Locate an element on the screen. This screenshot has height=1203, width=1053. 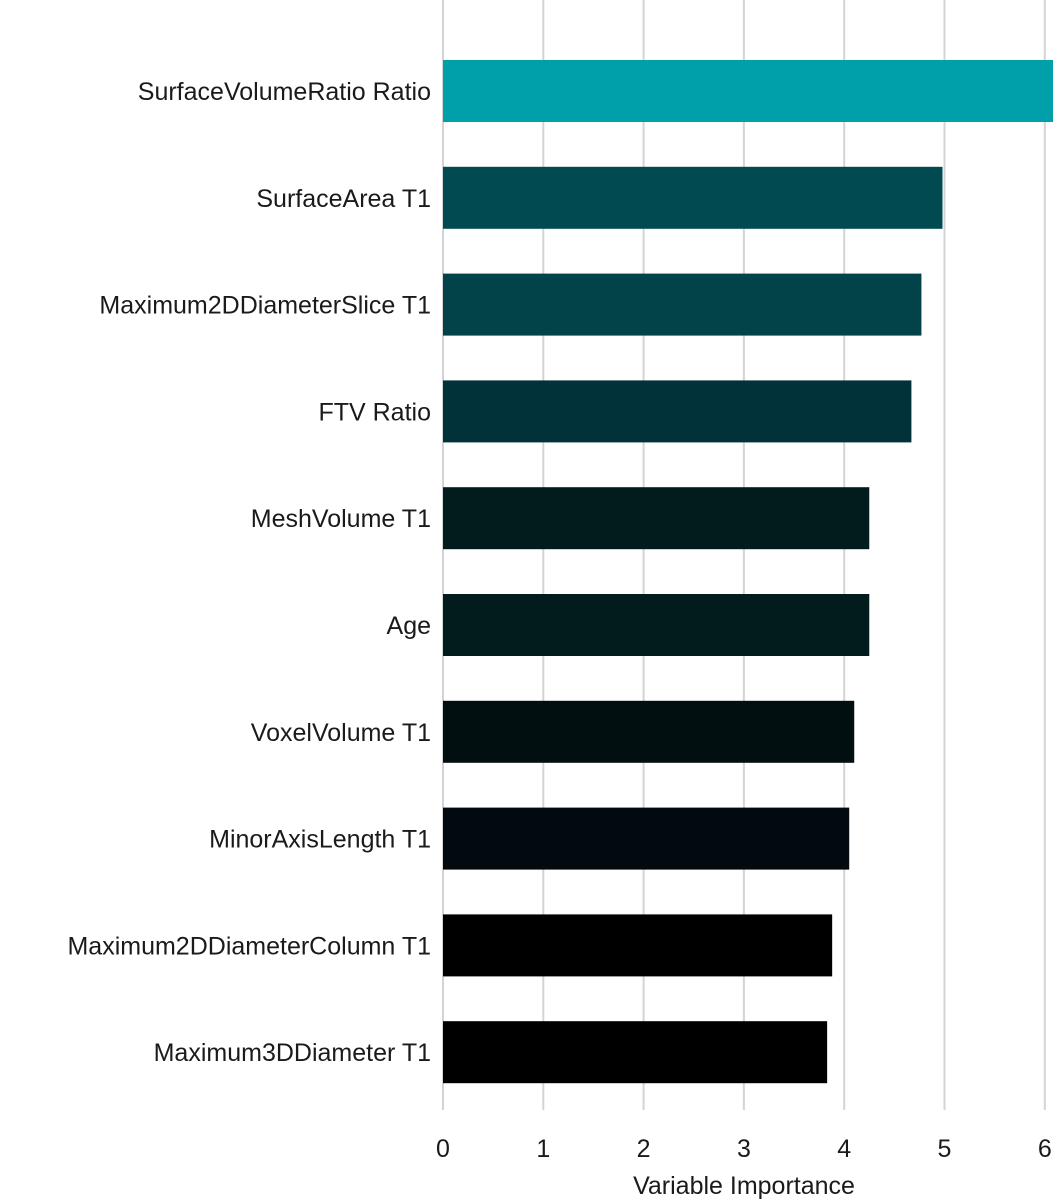
x-tick-label: 6 is located at coordinates (1045, 1149).